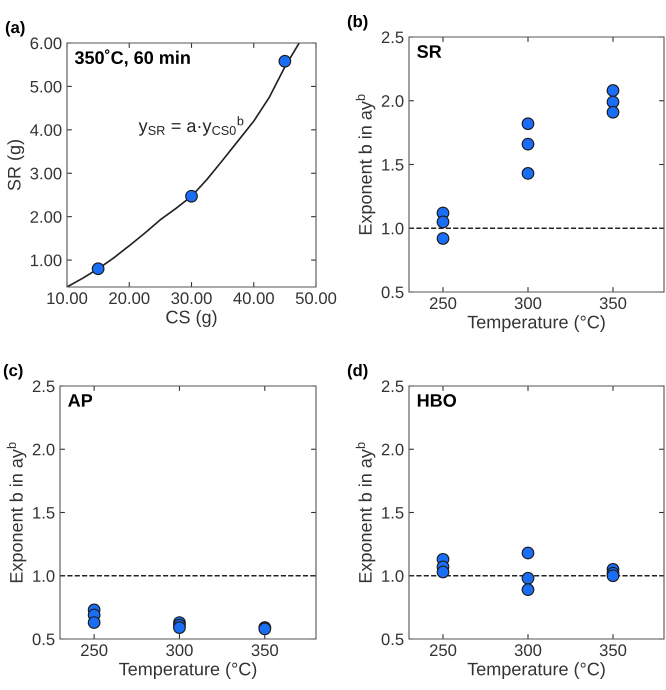 This screenshot has height=690, width=666. Describe the element at coordinates (358, 23) in the screenshot. I see `text: (b)` at that location.